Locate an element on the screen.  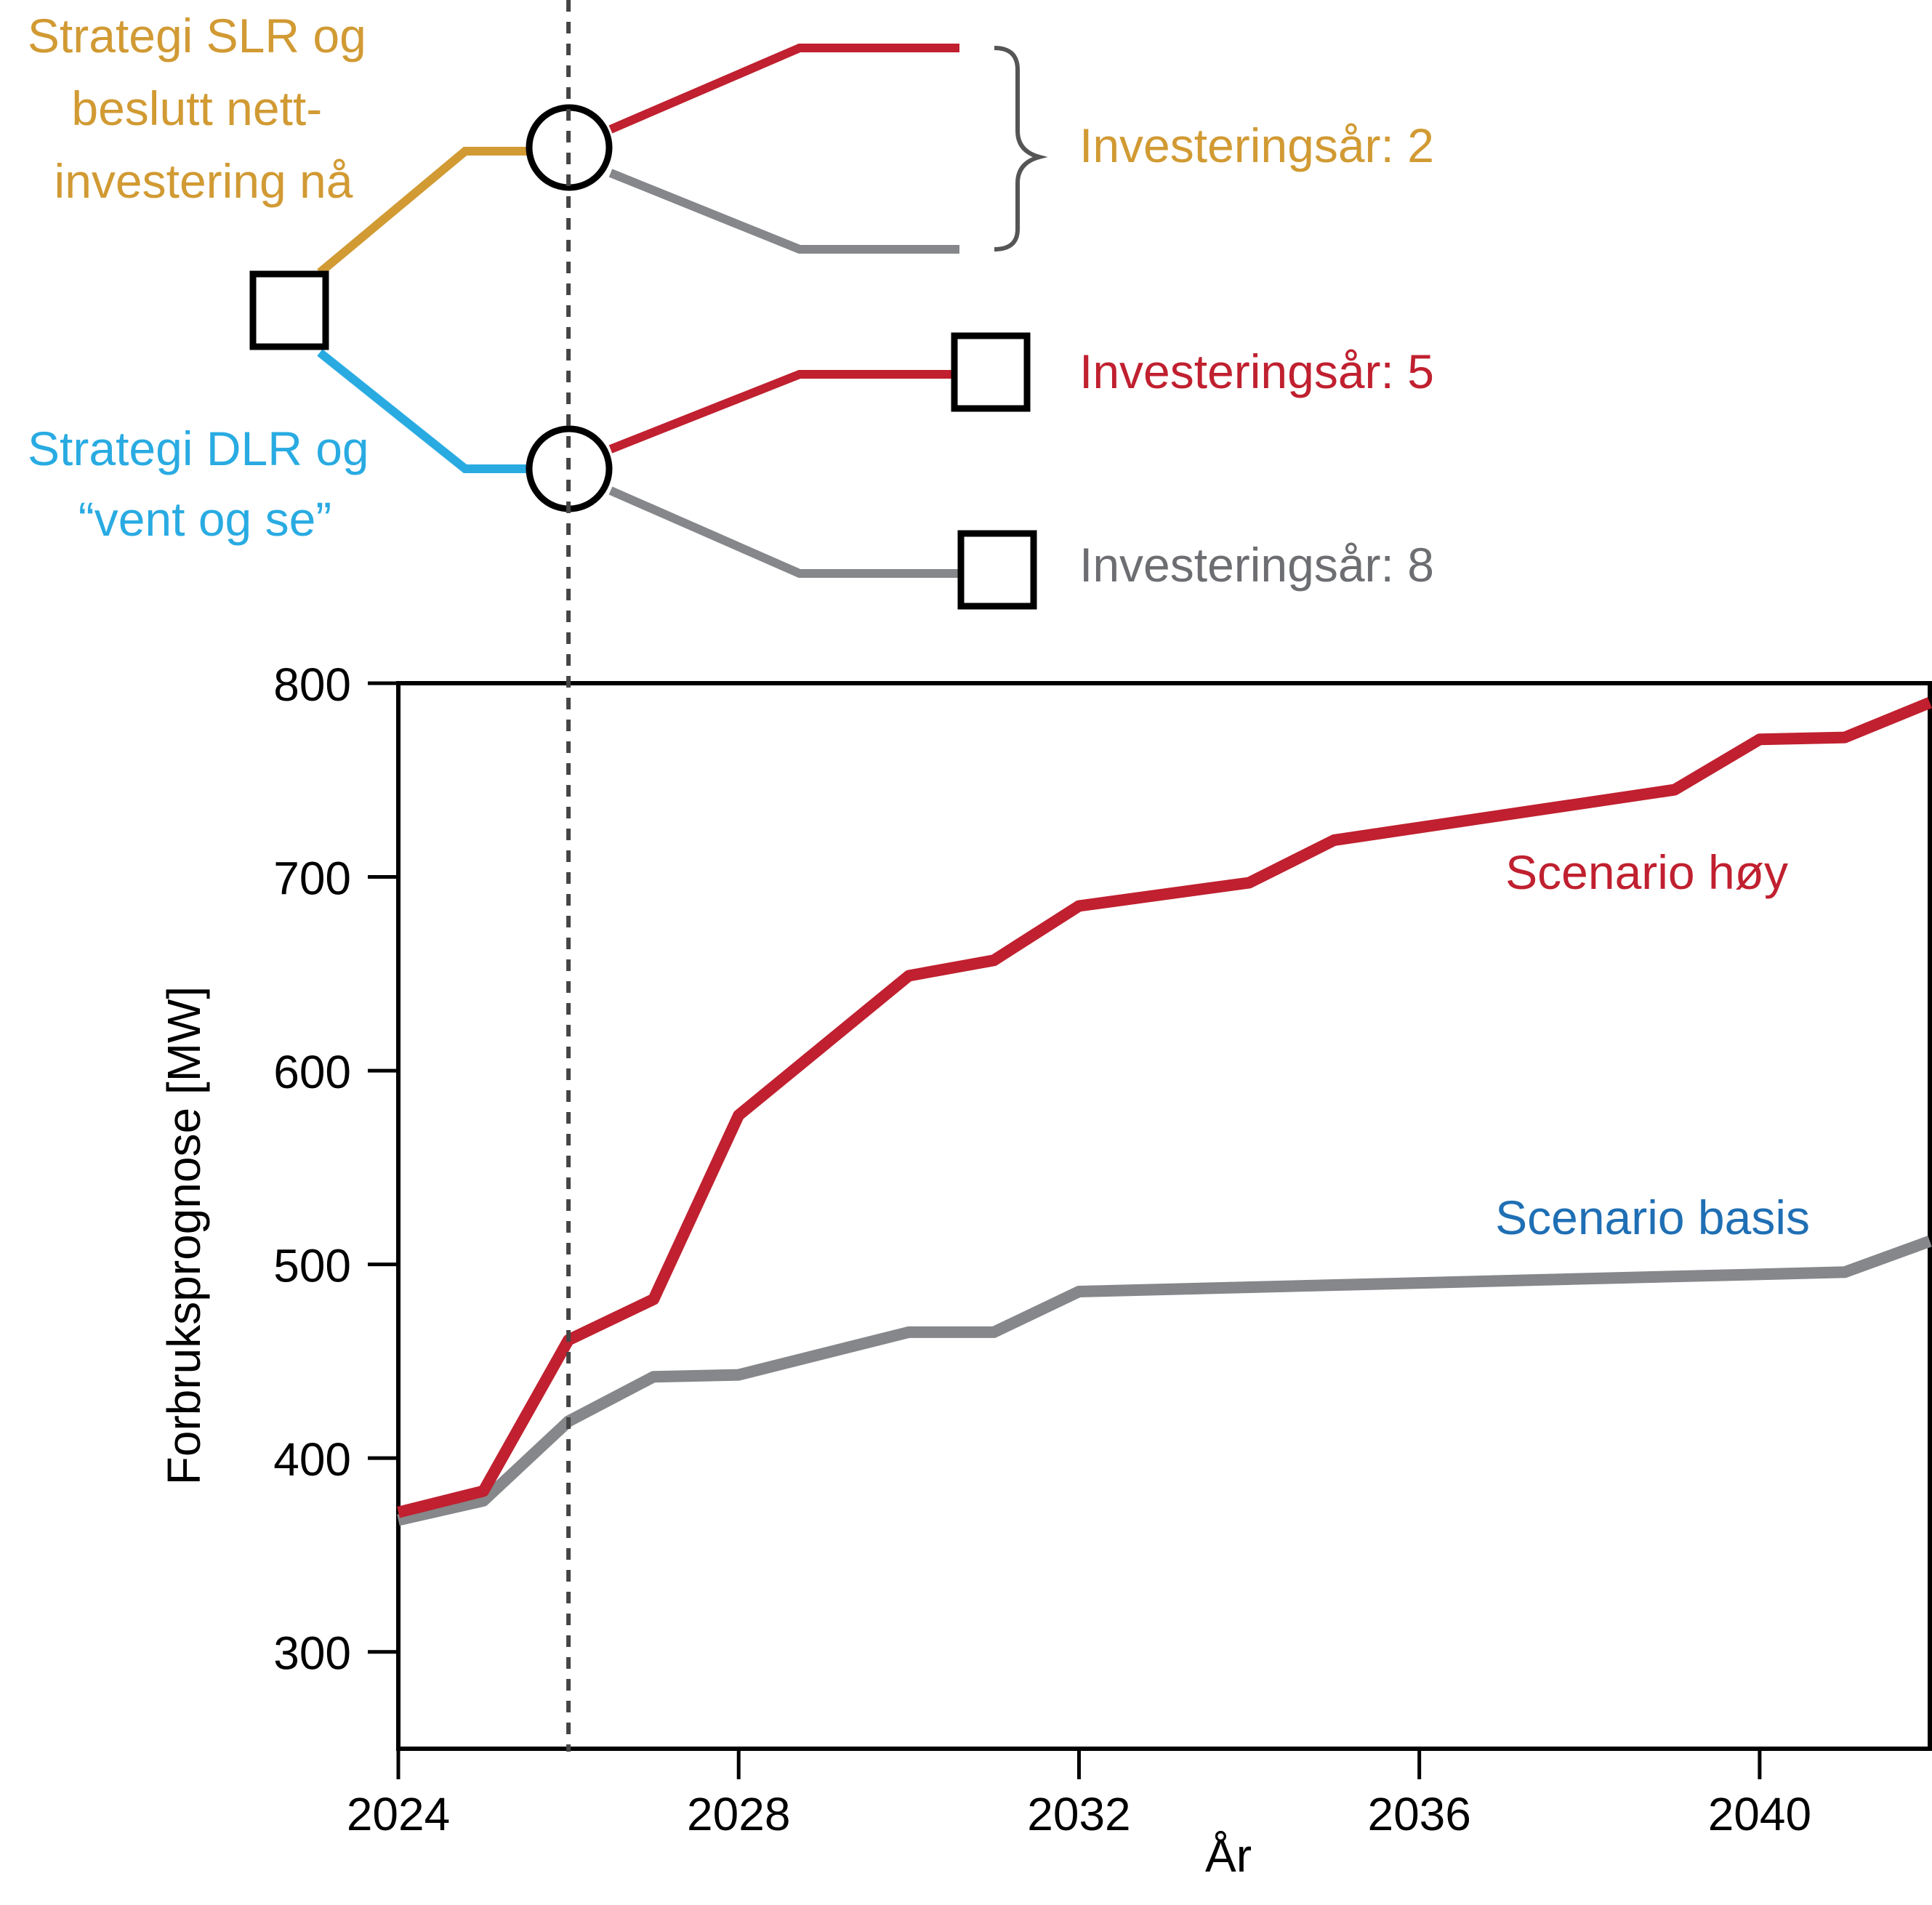
series-line-scenario-basis is located at coordinates (1164, 1381).